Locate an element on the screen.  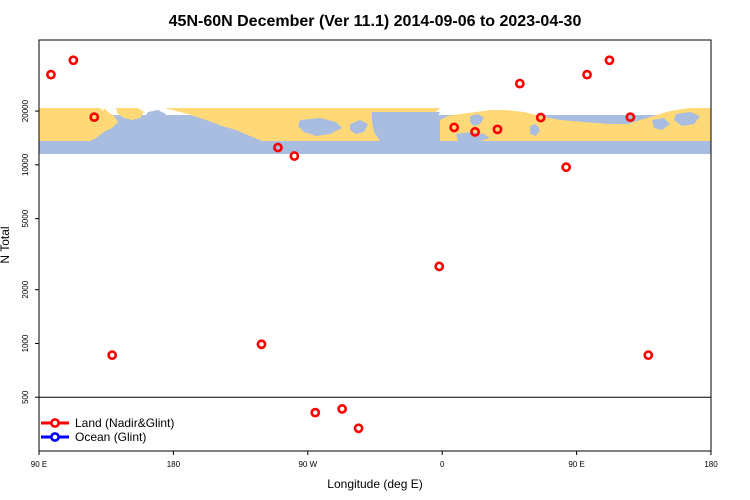
world-map-band is located at coordinates (375, 131).